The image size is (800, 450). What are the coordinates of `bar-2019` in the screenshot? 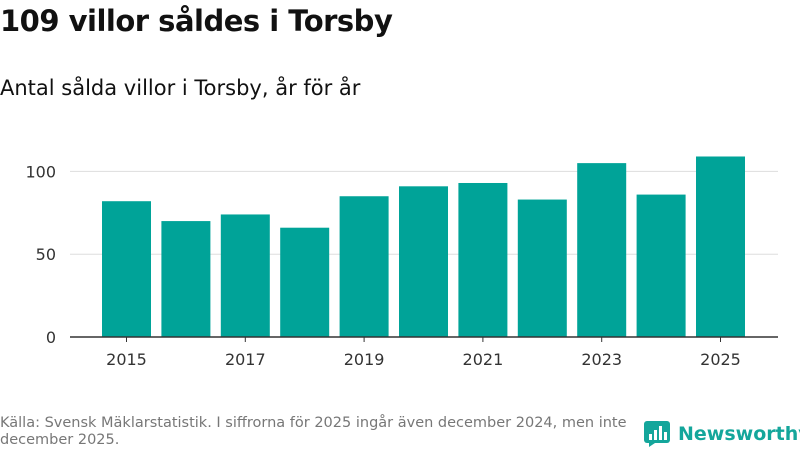 It's located at (364, 266).